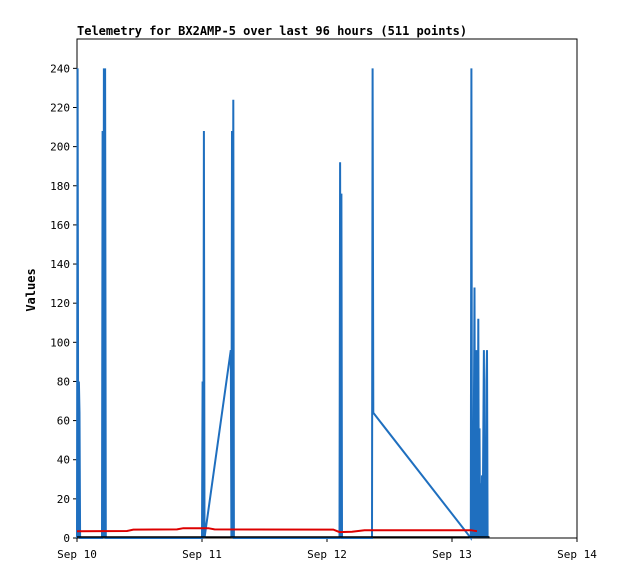  I want to click on y-tick-label: 40, so click(63, 460).